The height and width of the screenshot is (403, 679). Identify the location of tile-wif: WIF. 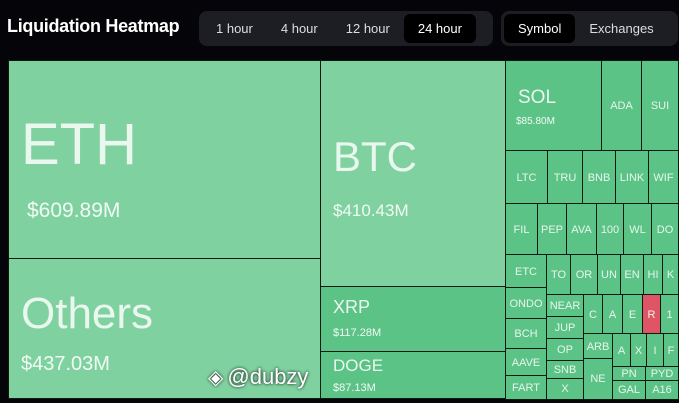
(663, 177).